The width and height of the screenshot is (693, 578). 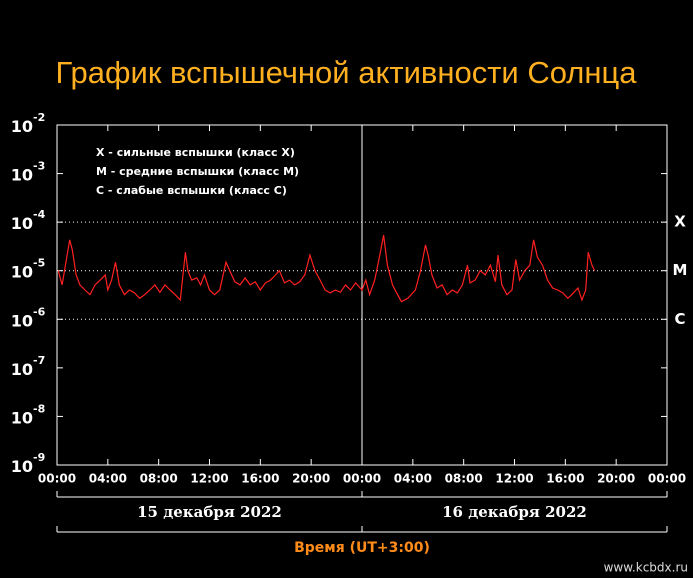 I want to click on y-tick-exponent: -5, so click(x=39, y=263).